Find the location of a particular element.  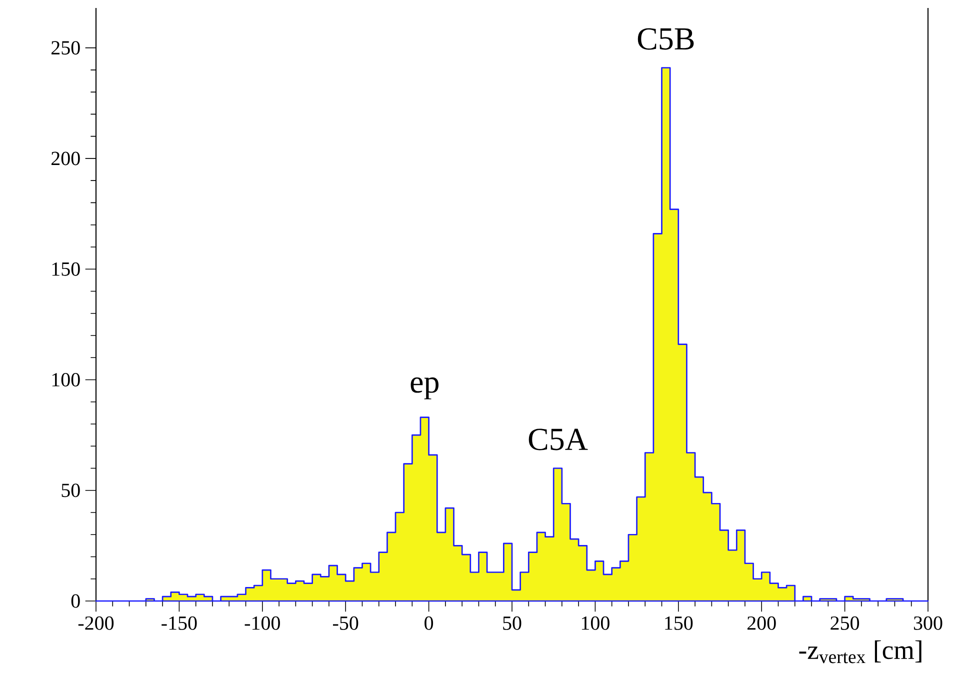

x-tick-label: -50 is located at coordinates (345, 623).